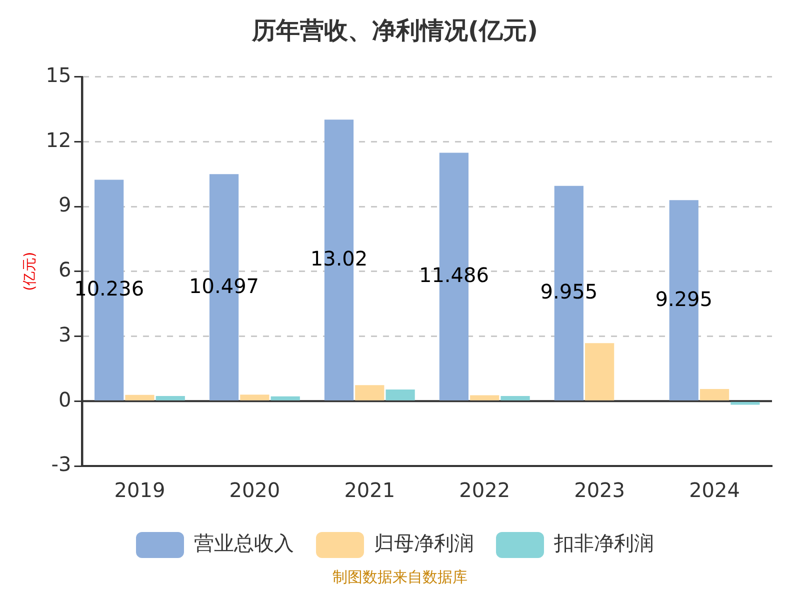 This screenshot has width=800, height=600. What do you see at coordinates (59, 75) in the screenshot?
I see `y-tick-label: 15` at bounding box center [59, 75].